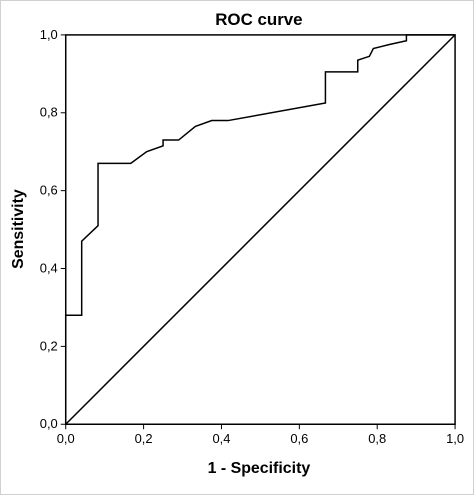 This screenshot has height=495, width=474. Describe the element at coordinates (49, 423) in the screenshot. I see `y-tick-label: 0,0` at that location.